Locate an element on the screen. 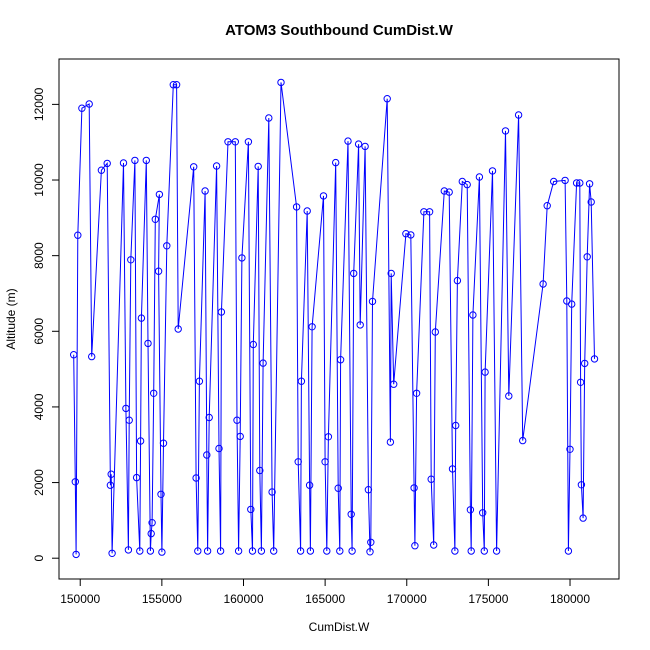 This screenshot has height=650, width=650. y-tick-label: 6000 is located at coordinates (39, 331).